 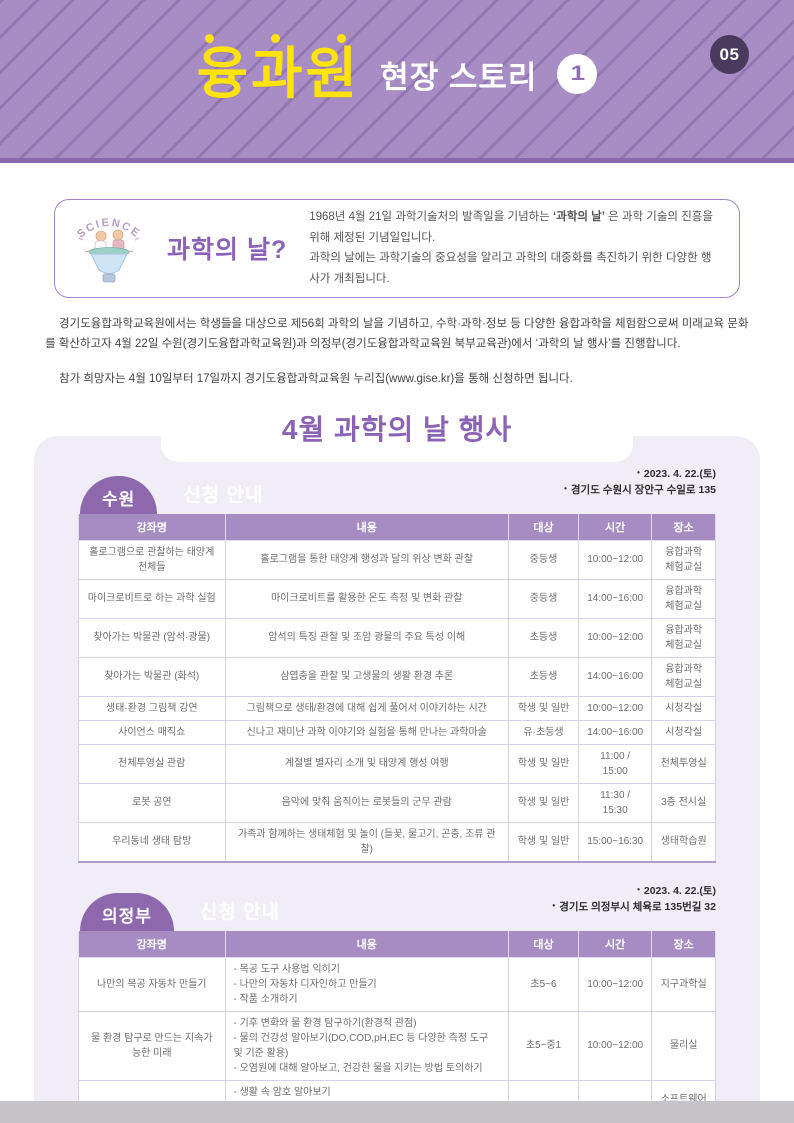 I want to click on content-line: - 나만의 자동차 디자인하고 만들기, so click(x=305, y=984).